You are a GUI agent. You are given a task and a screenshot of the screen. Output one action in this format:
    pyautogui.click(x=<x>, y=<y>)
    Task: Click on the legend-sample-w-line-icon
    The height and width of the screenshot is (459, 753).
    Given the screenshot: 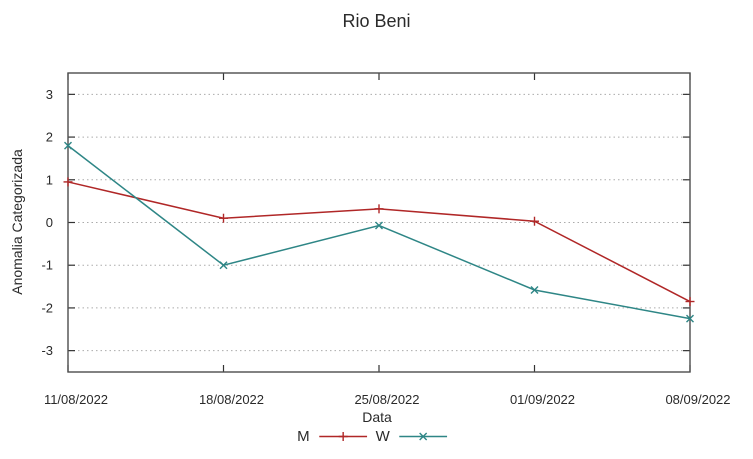 What is the action you would take?
    pyautogui.click(x=422, y=436)
    